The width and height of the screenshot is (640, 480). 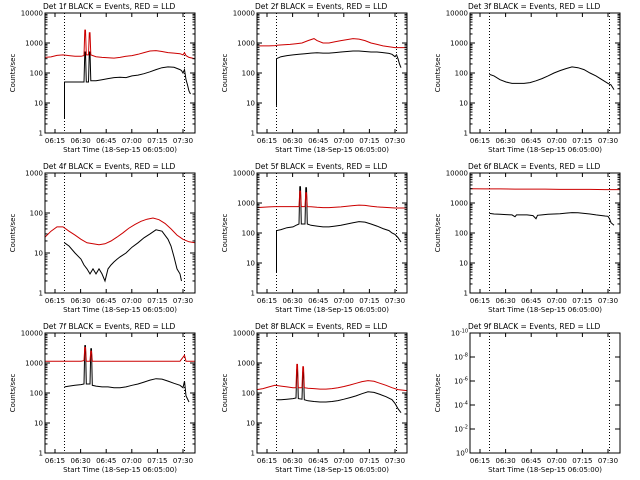 What do you see at coordinates (109, 6) in the screenshot?
I see `panel-title: Det 1f BLACK = Events, RED = LLD` at bounding box center [109, 6].